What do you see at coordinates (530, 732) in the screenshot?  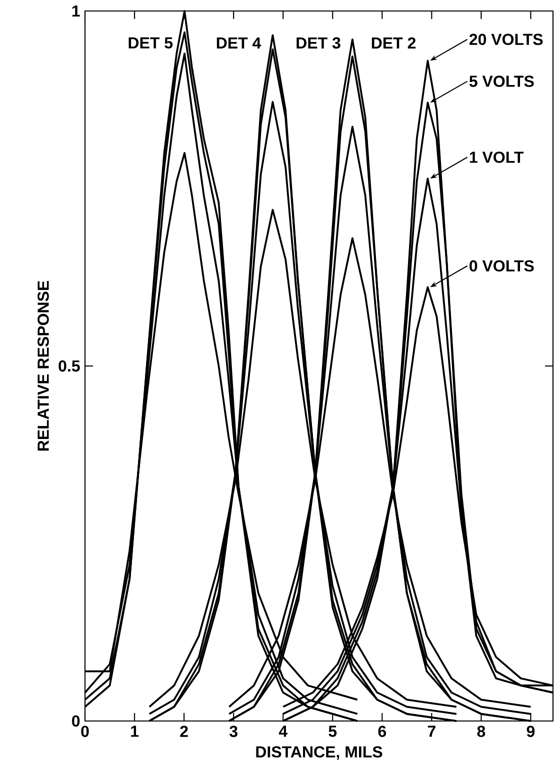 I see `x-tick-label: 9` at bounding box center [530, 732].